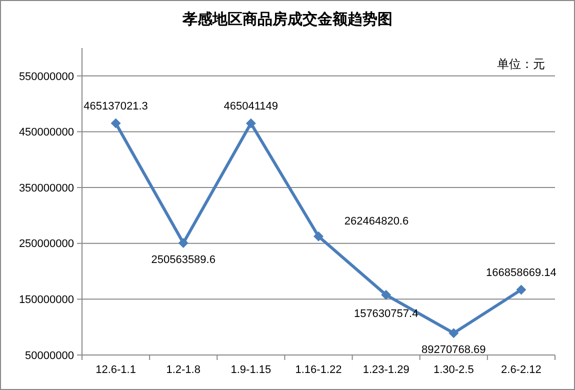  What do you see at coordinates (183, 260) in the screenshot?
I see `data-label: 250563589.6` at bounding box center [183, 260].